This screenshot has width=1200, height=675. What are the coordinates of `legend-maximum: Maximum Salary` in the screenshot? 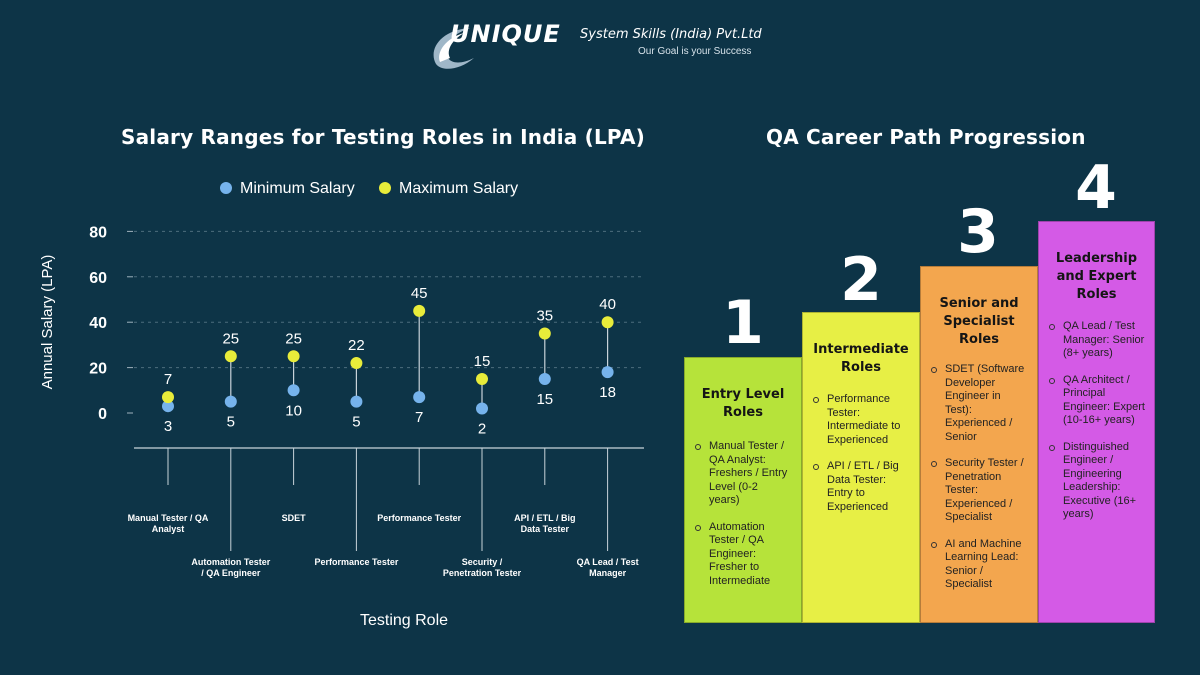 It's located at (448, 189).